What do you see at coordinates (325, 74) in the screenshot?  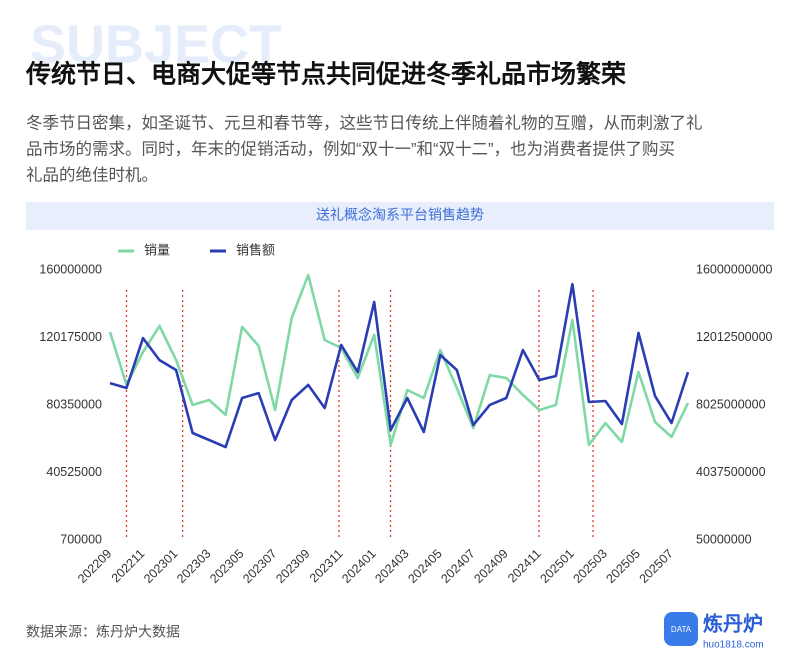 I see `page-title: 传统节日、电商大促等节点共同促进冬季礼品市场繁荣` at bounding box center [325, 74].